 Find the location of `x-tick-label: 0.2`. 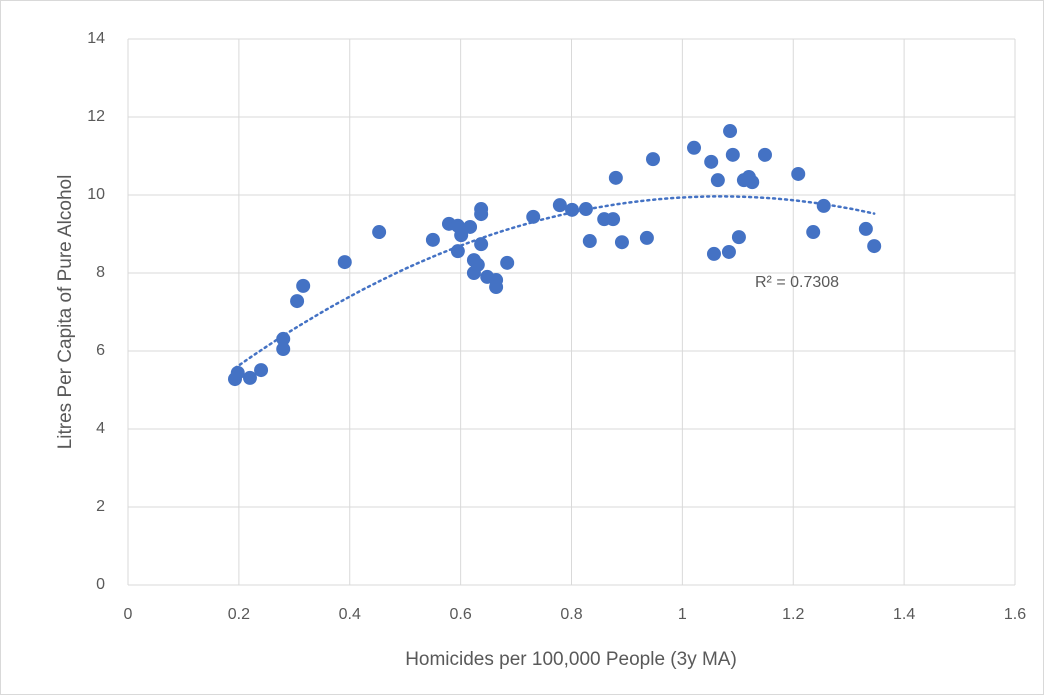

x-tick-label: 0.2 is located at coordinates (239, 614).